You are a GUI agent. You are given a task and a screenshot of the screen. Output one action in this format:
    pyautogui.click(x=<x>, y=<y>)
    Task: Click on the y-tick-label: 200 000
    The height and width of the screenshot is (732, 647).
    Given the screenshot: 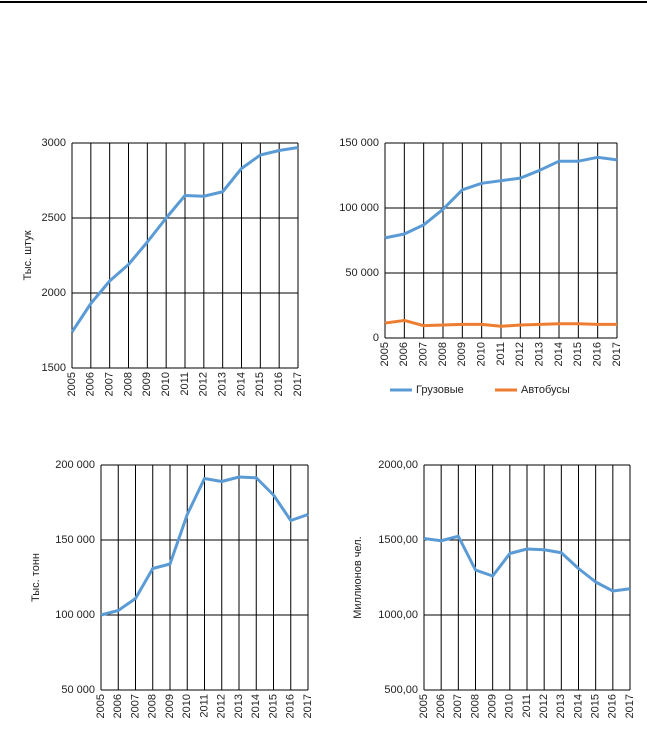 What is the action you would take?
    pyautogui.click(x=75, y=465)
    